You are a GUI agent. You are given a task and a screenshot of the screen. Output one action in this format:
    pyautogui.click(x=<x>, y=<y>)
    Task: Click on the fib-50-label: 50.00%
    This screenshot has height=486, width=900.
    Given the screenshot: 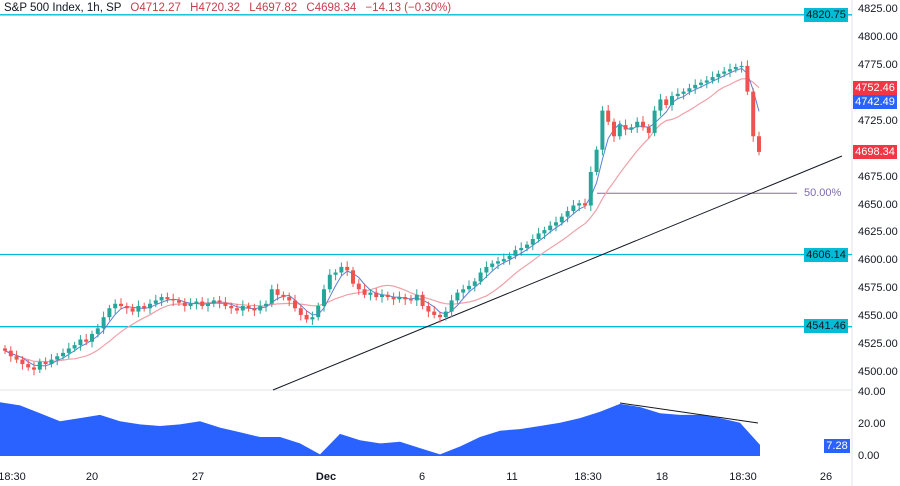 What is the action you would take?
    pyautogui.click(x=823, y=193)
    